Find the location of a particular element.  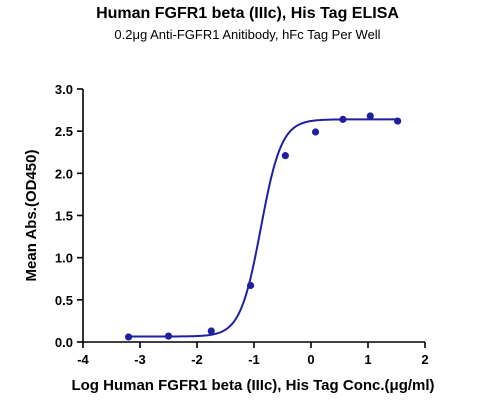

x-tick: 1 is located at coordinates (368, 354).